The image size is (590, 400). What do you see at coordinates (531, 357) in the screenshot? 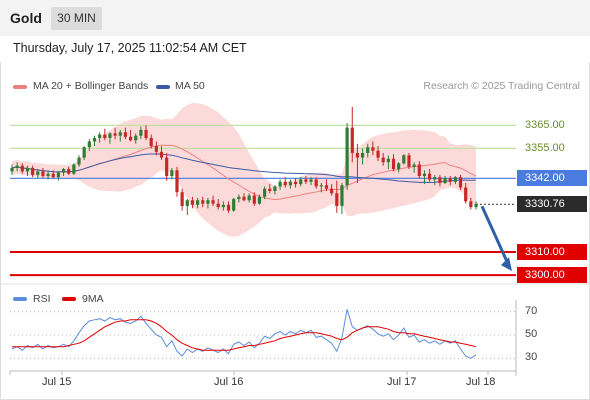
I see `rsi-tick-label: 30` at bounding box center [531, 357].